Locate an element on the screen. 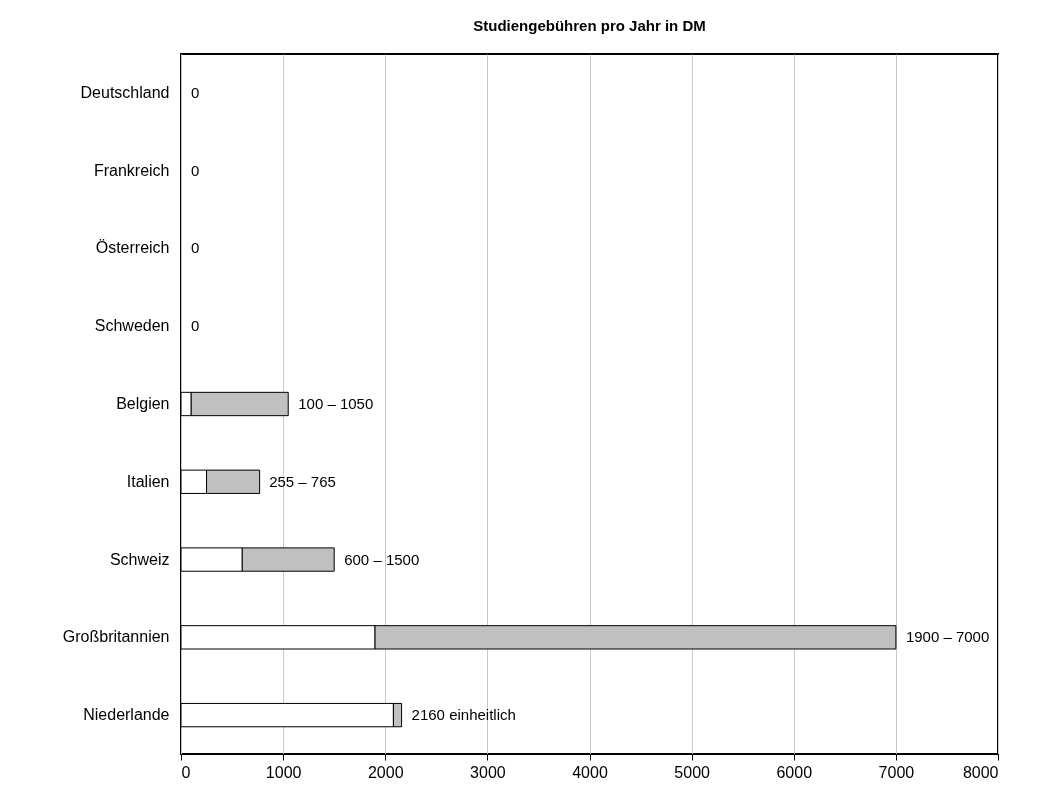 This screenshot has height=807, width=1054. x-tick-label: 5000 is located at coordinates (692, 772).